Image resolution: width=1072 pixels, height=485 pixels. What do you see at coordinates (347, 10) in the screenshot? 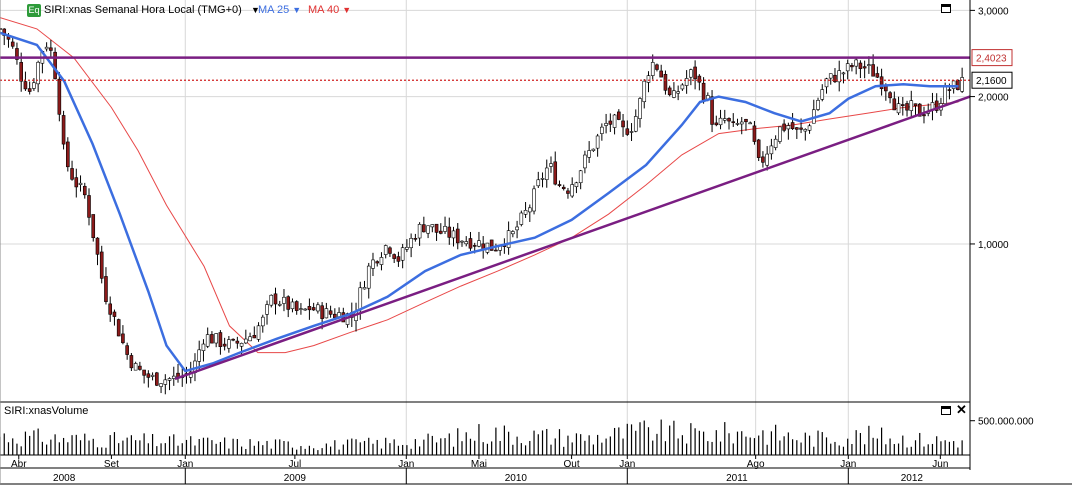
I see `ma-long-dropdown-icon: ▼` at bounding box center [347, 10].